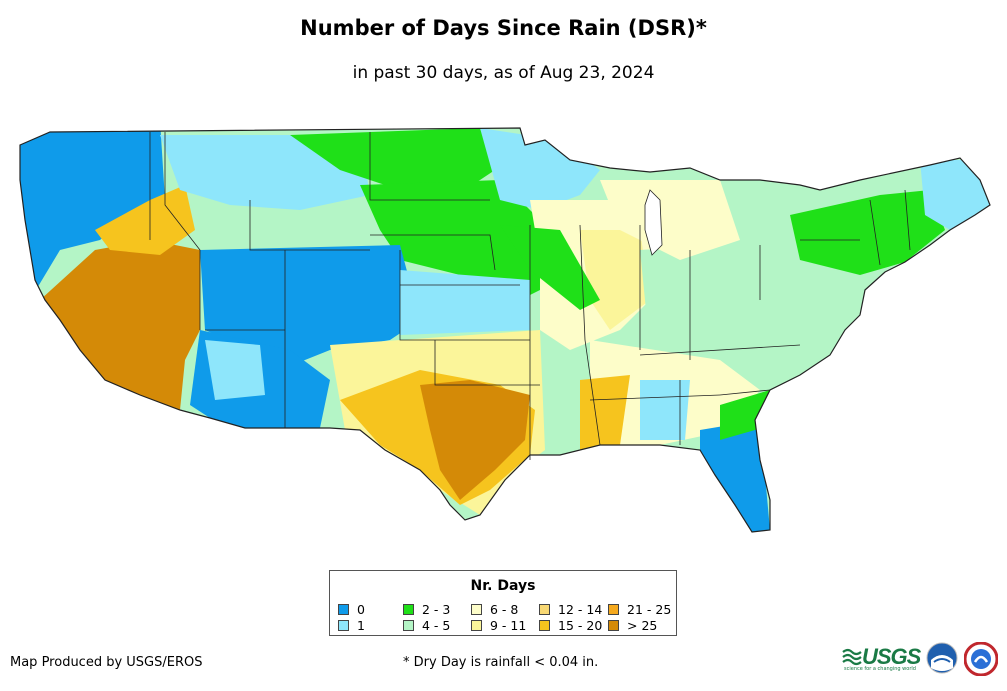  I want to click on legend-label: 21 - 25, so click(649, 609).